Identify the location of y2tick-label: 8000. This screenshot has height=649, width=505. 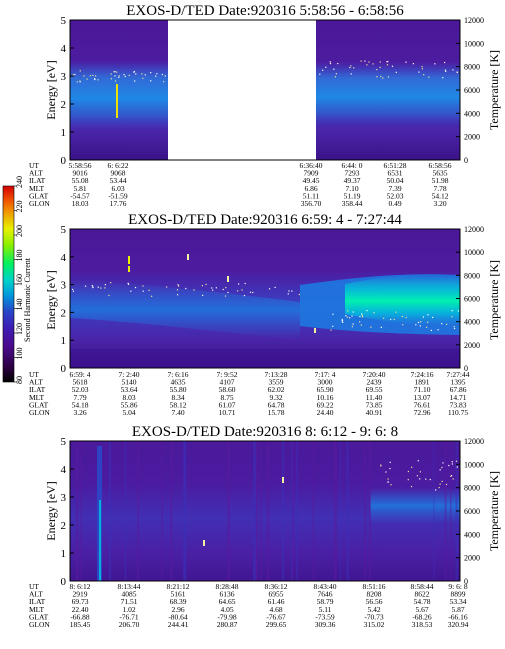
(472, 488).